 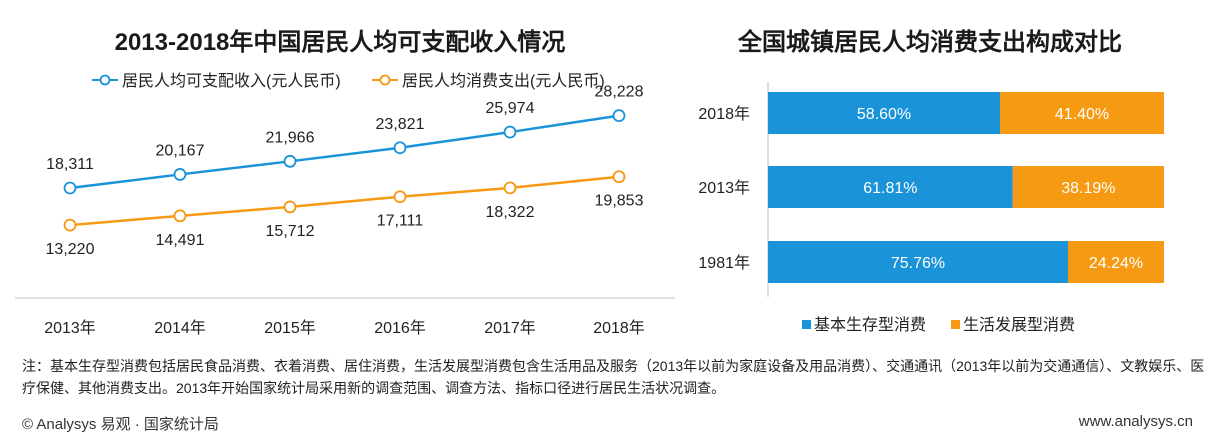 I want to click on x-tick-label-2: 2015年, so click(x=290, y=328).